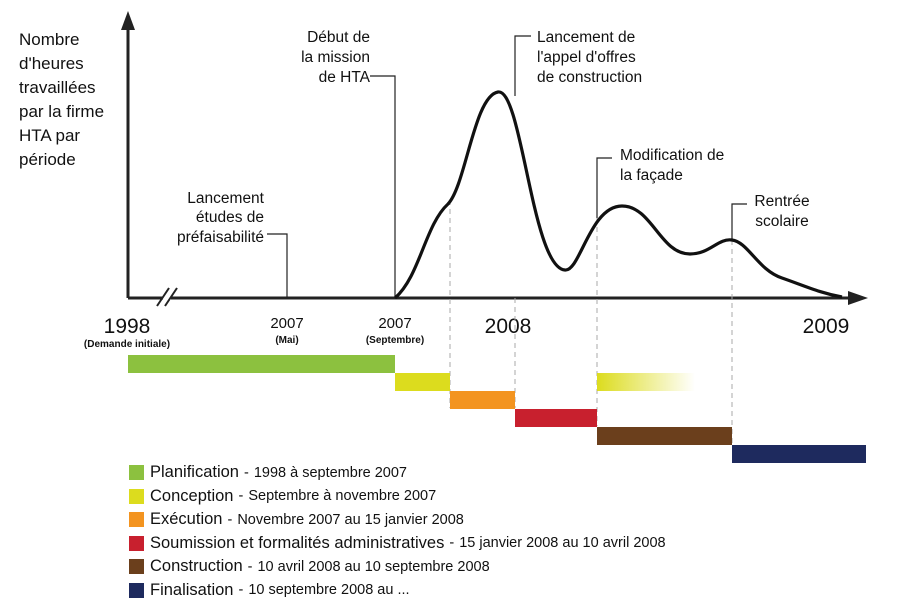 This screenshot has height=610, width=897. I want to click on annotation-line-prefaisabilite, so click(277, 265).